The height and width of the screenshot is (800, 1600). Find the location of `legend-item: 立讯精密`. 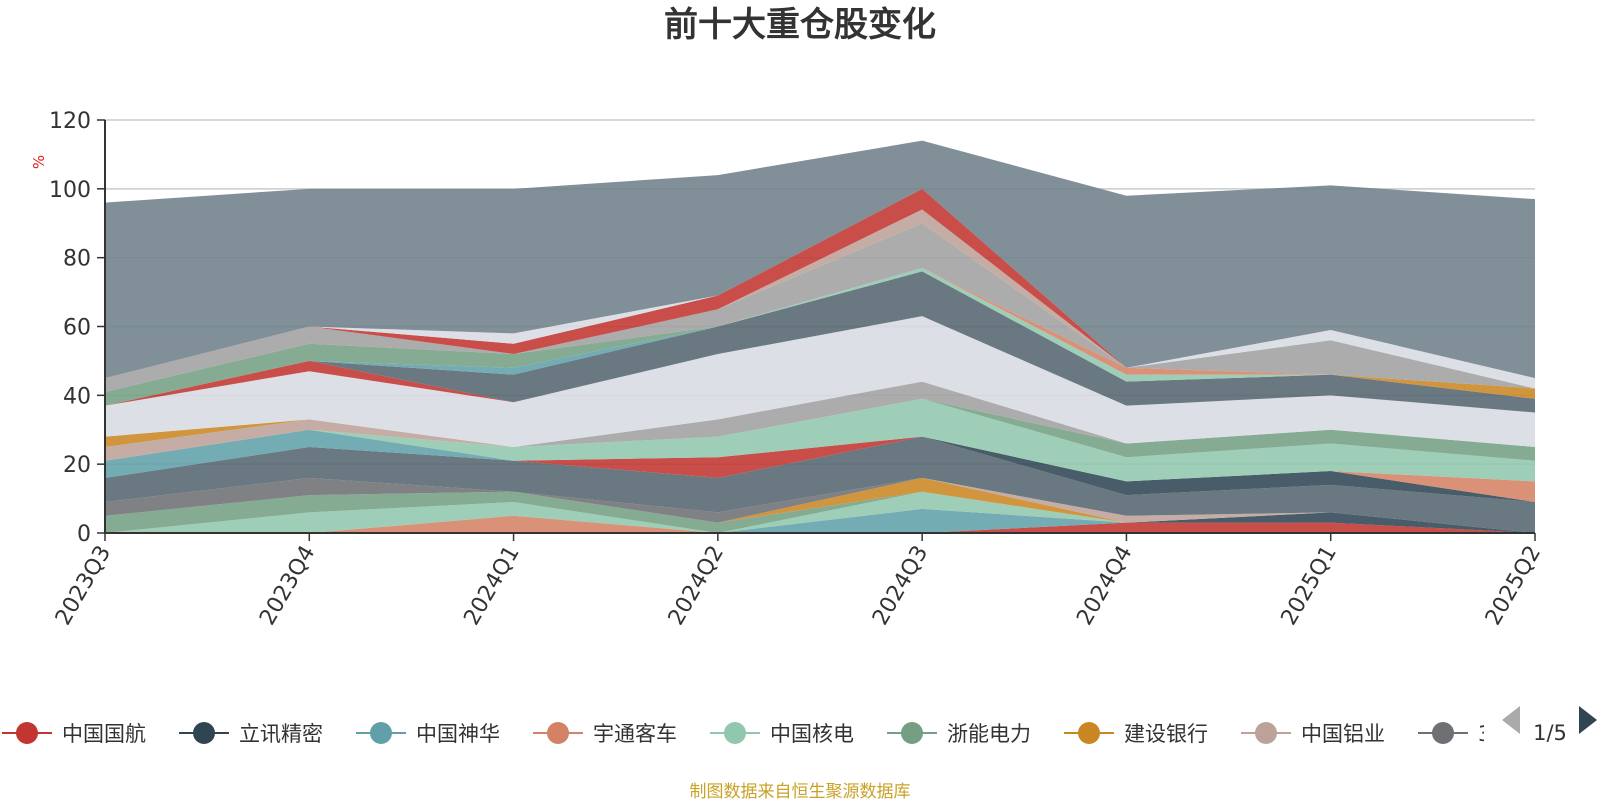

legend-item: 立讯精密 is located at coordinates (251, 734).